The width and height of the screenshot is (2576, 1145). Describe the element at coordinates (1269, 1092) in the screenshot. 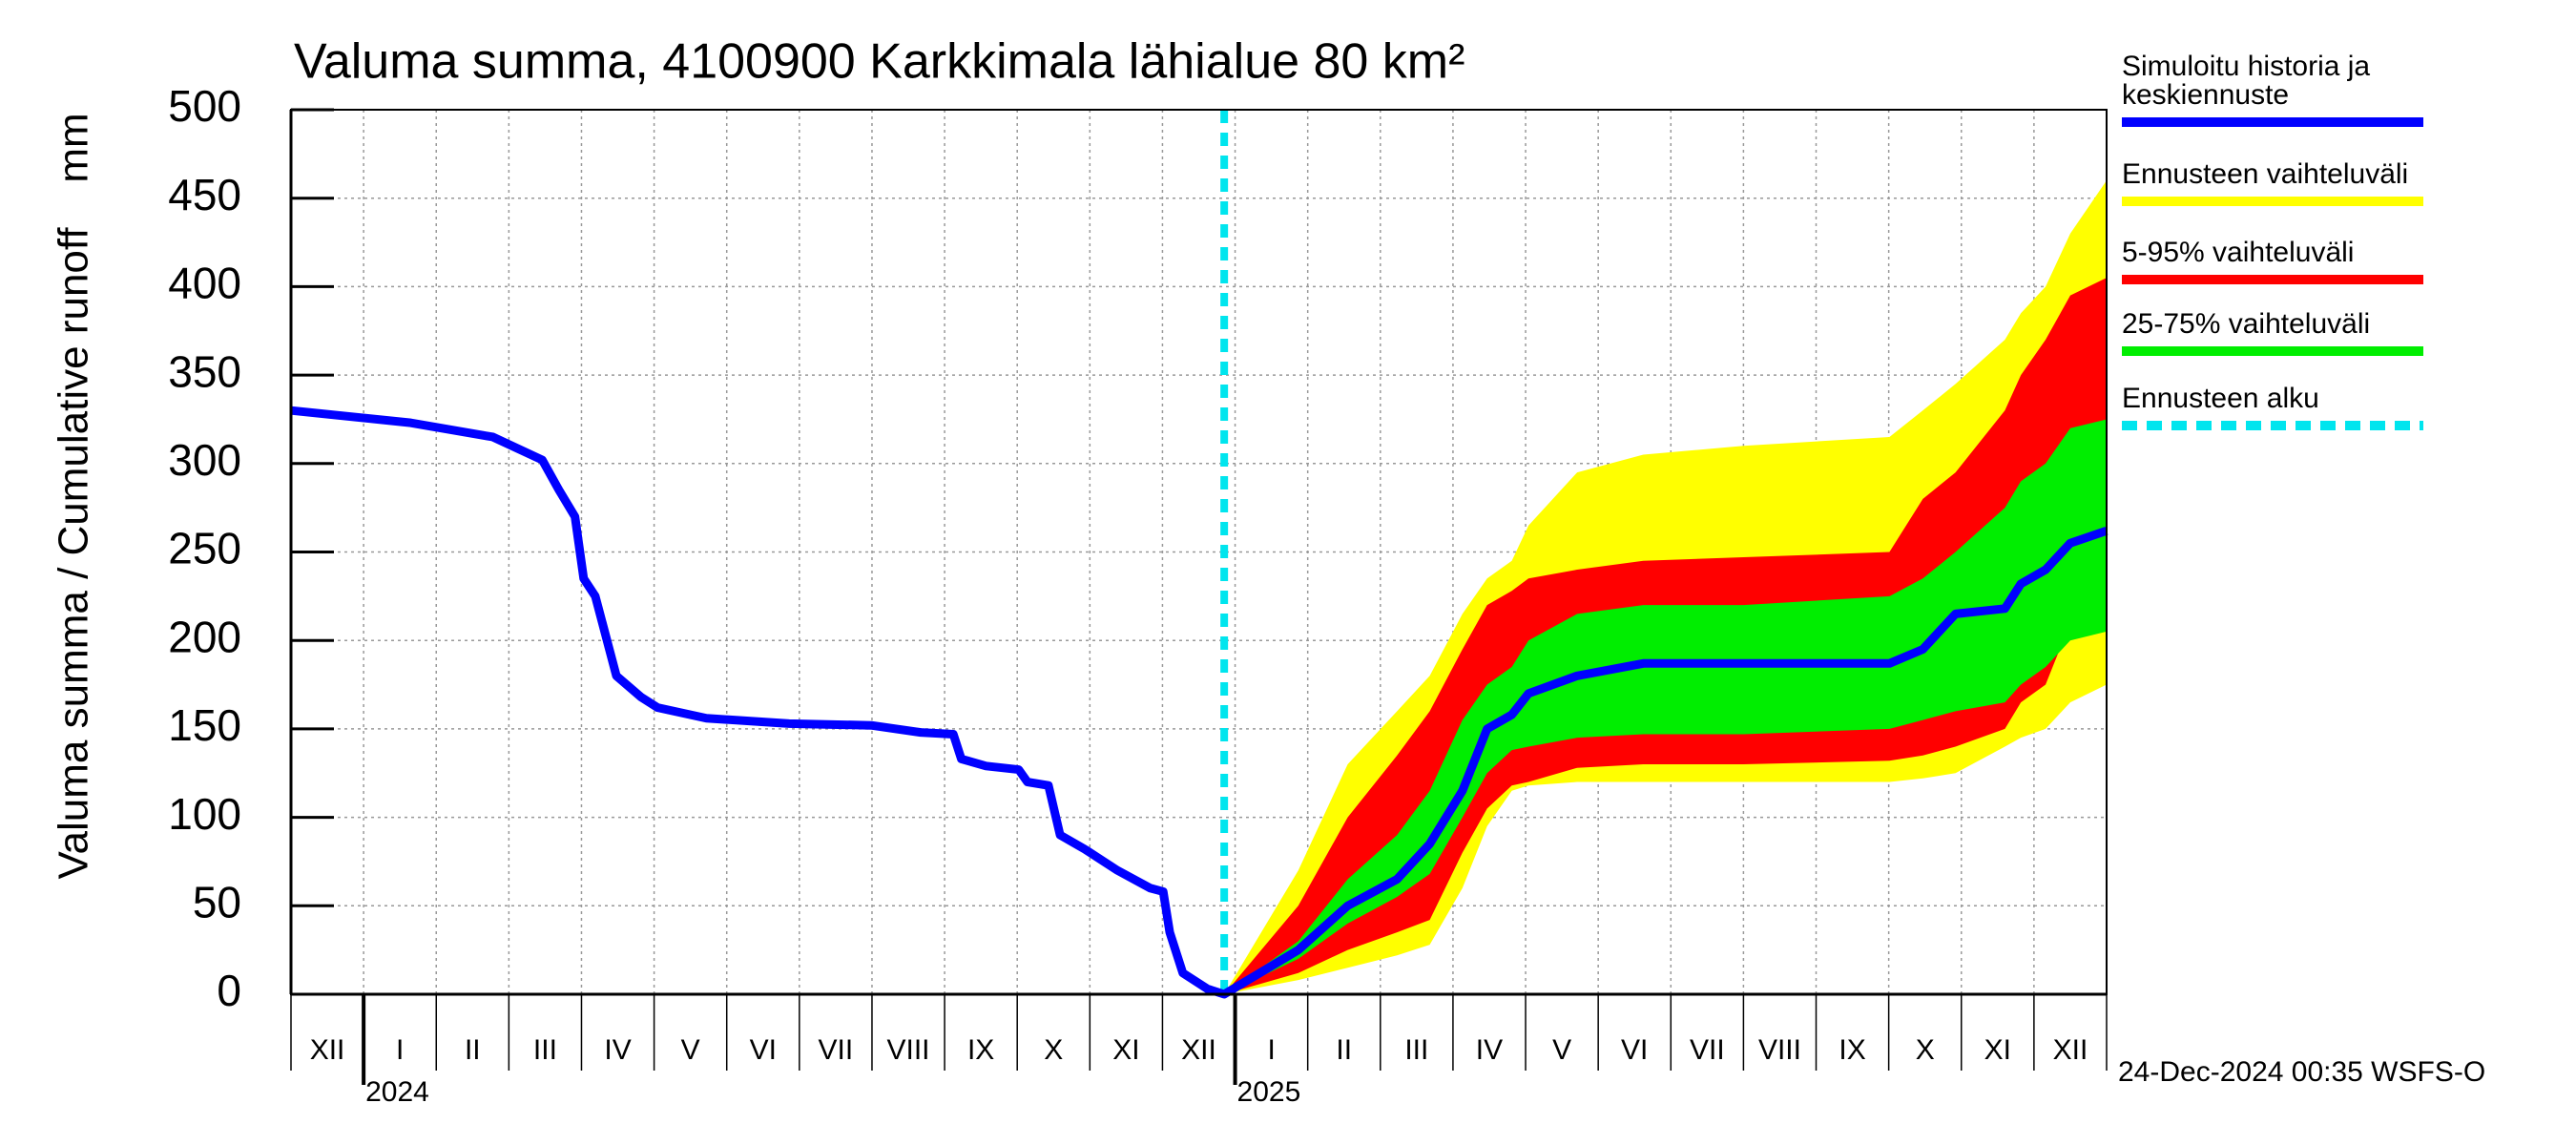

I see `year-label: 2025` at that location.